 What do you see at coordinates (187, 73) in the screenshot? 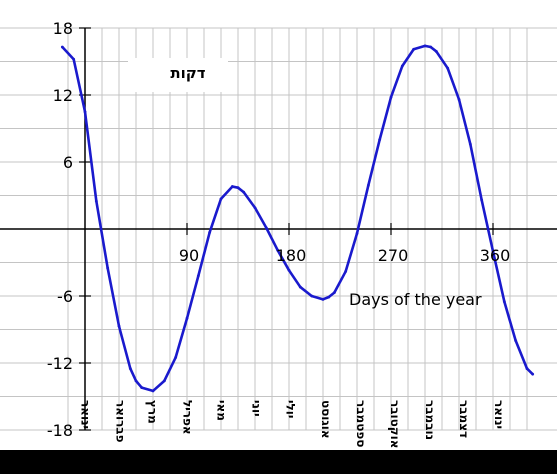
I see `y-axis-label: דקות` at bounding box center [187, 73].